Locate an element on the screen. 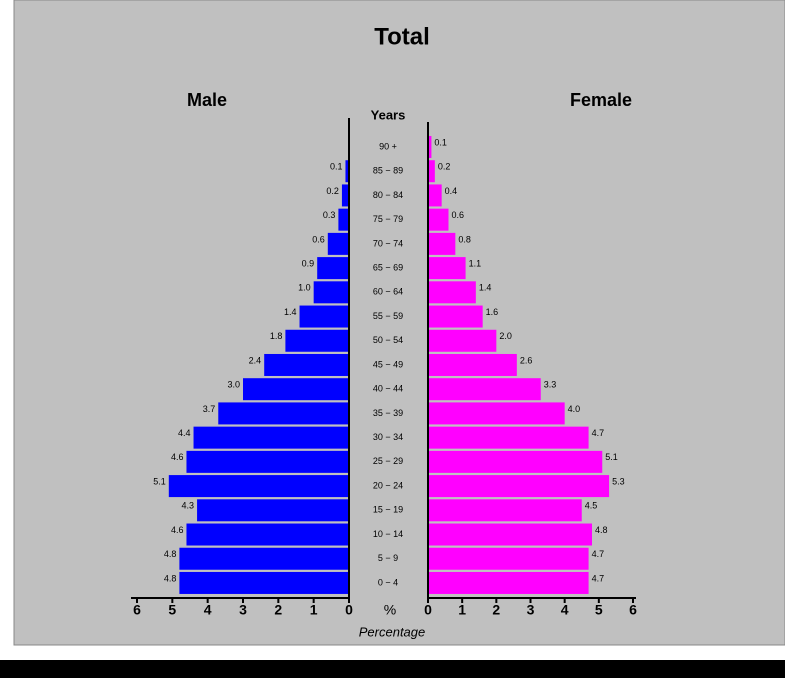 Image resolution: width=785 pixels, height=678 pixels. chart-title: Total is located at coordinates (402, 36).